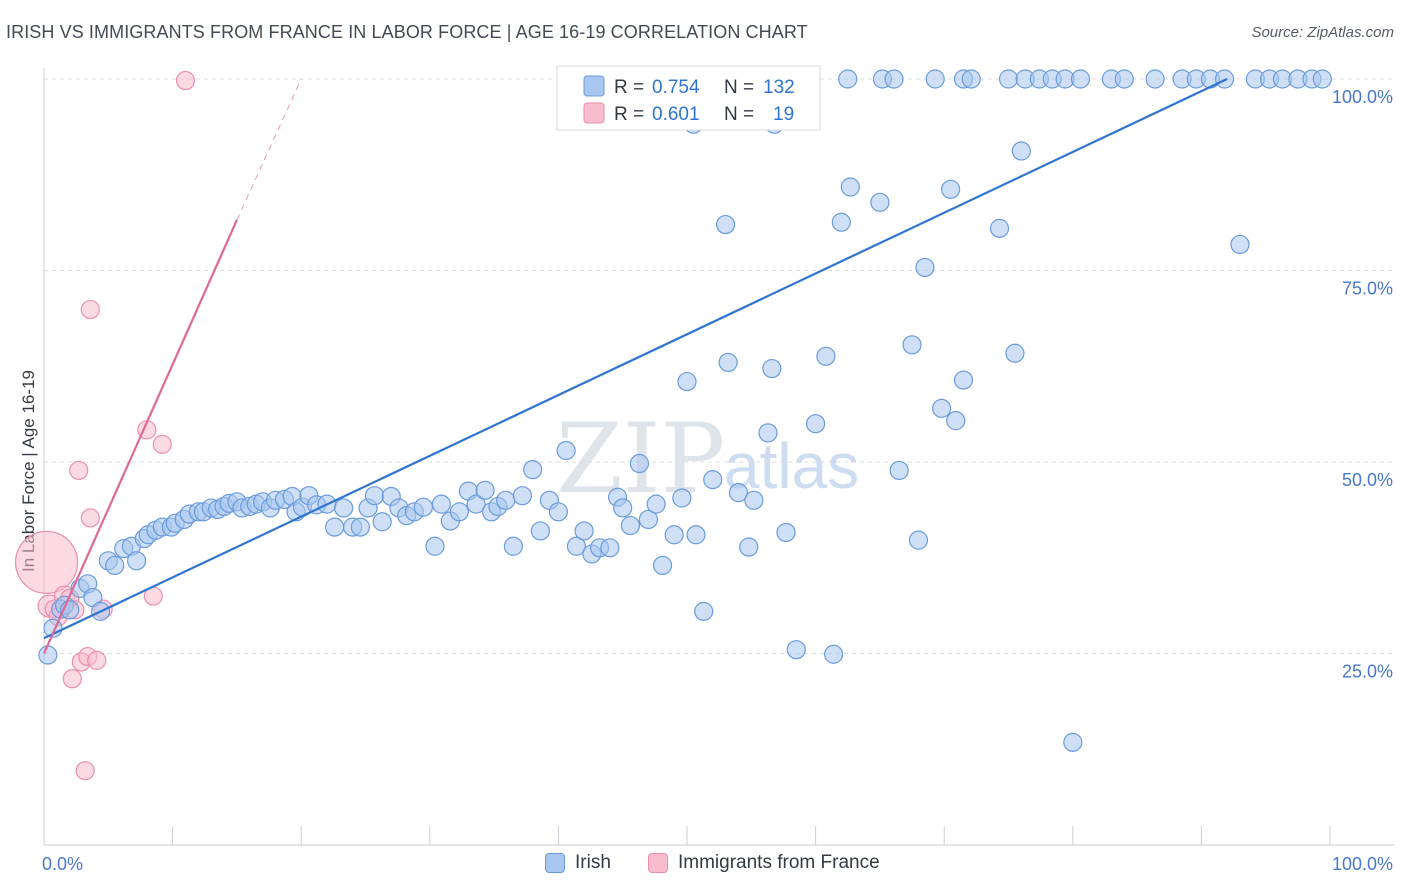 This screenshot has width=1406, height=892. I want to click on france-trend-extension, so click(269, 149).